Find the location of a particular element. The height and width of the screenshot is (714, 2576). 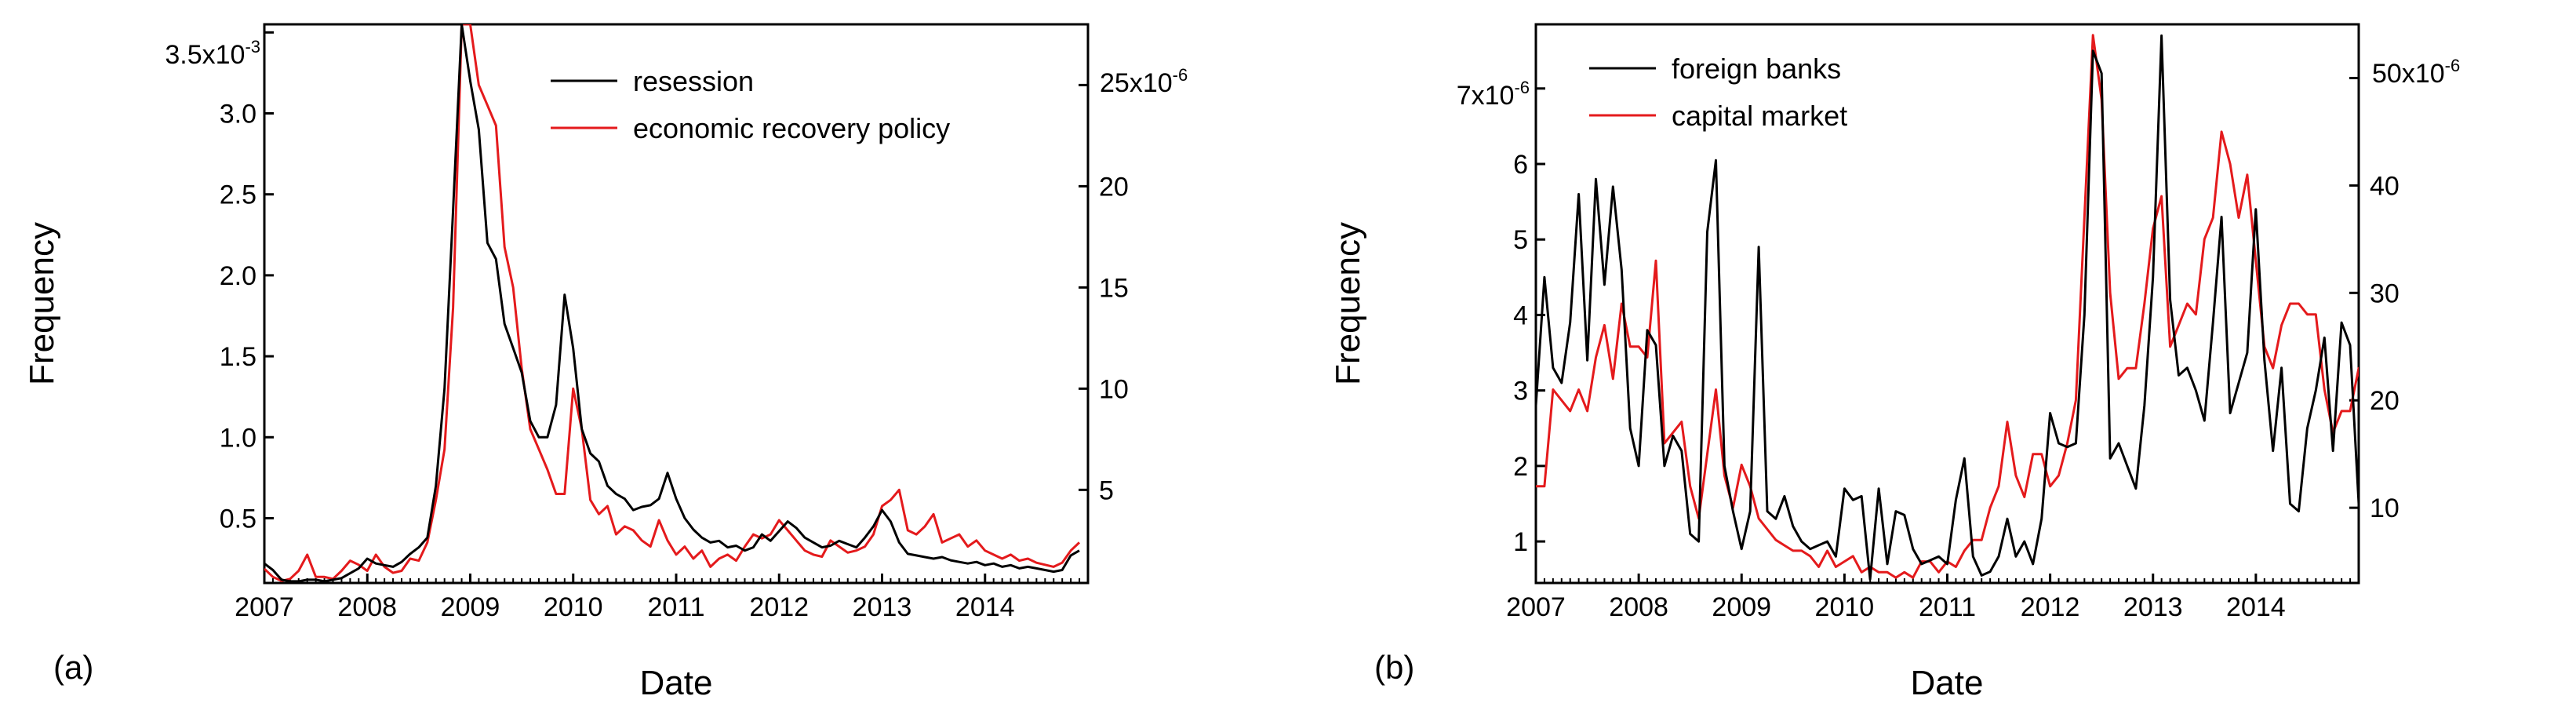

y-right-top-tick-exp-a: -6 is located at coordinates (1180, 75).